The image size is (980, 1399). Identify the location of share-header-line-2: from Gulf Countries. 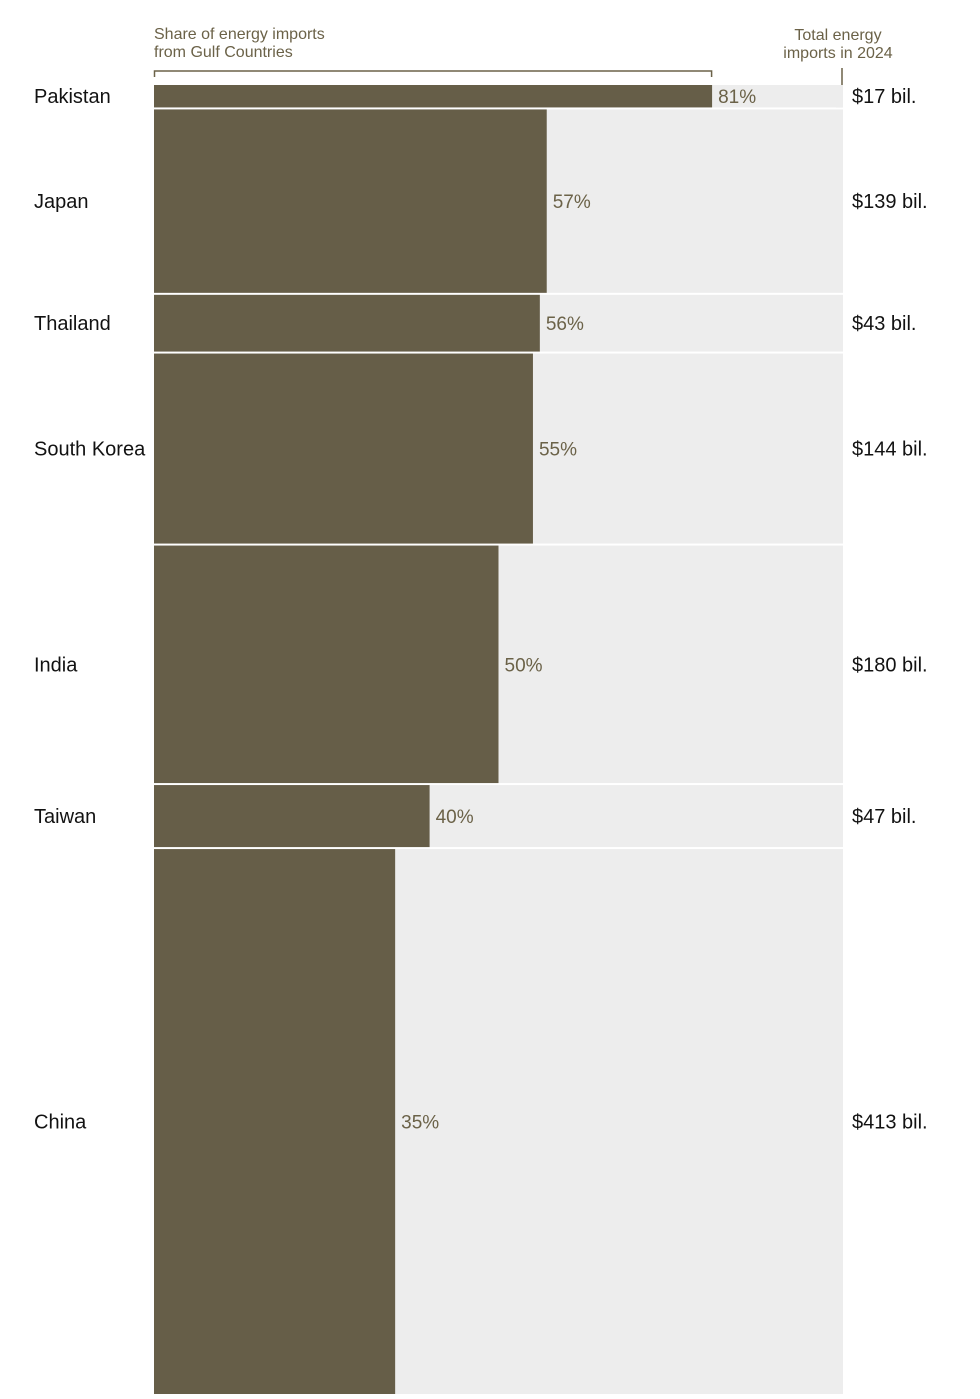
(223, 52).